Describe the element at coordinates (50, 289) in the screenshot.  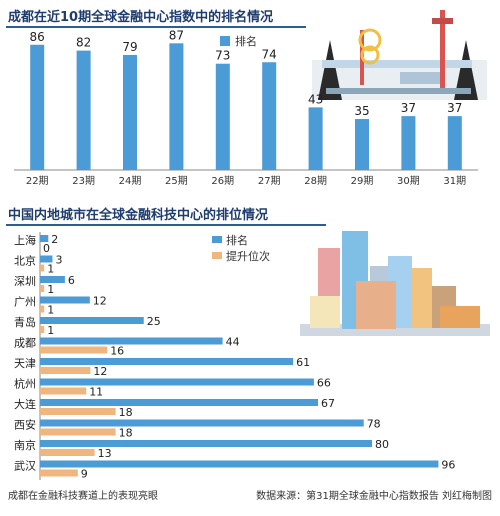
I see `lift-value-深圳: 1` at that location.